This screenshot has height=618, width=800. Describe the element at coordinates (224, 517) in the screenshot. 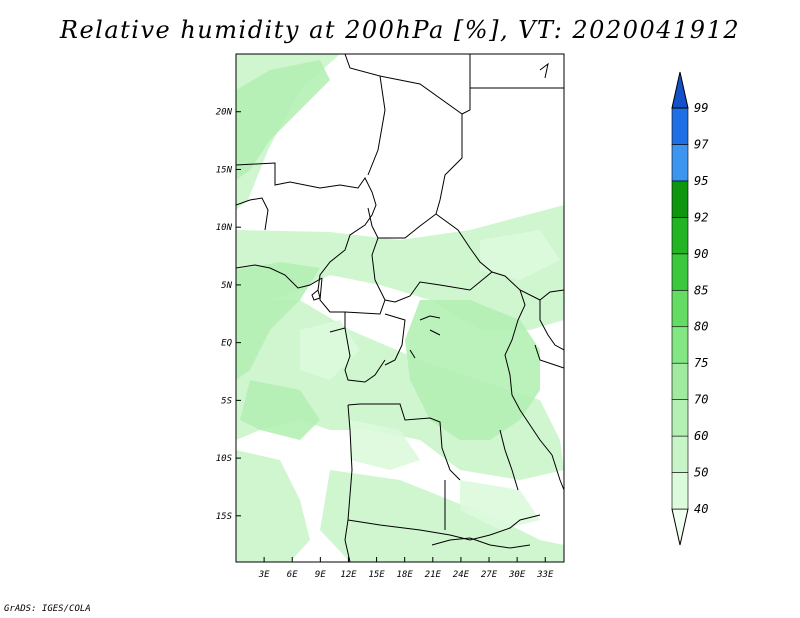

I see `lat-tick-label: 15S` at that location.